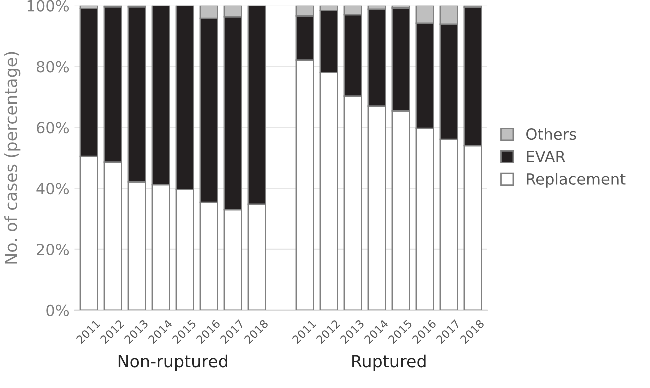 This screenshot has height=388, width=650. What do you see at coordinates (53, 67) in the screenshot?
I see `y-tick-label: 80%` at bounding box center [53, 67].